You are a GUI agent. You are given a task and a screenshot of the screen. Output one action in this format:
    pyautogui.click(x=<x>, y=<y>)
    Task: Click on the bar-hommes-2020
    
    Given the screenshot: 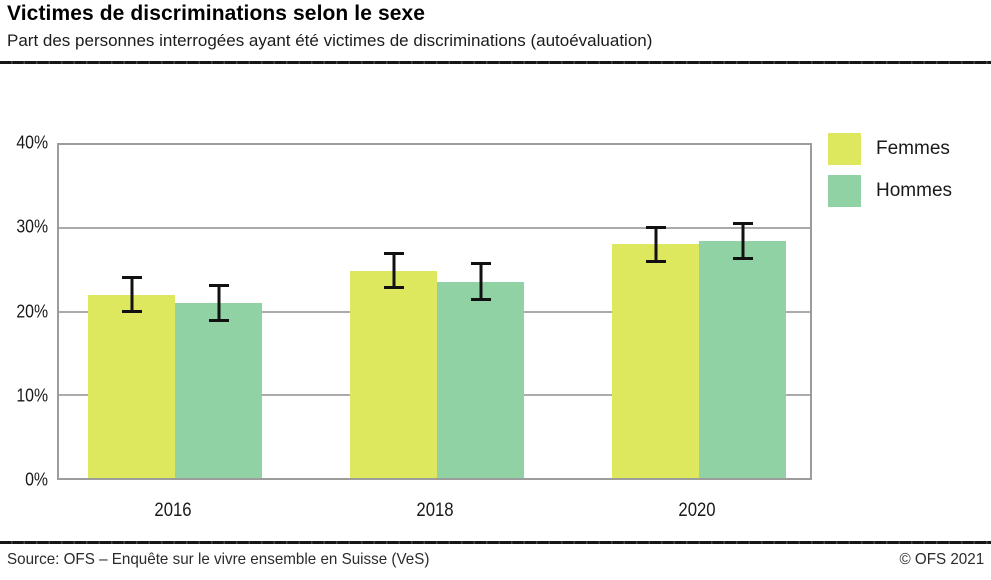 What is the action you would take?
    pyautogui.click(x=742, y=359)
    